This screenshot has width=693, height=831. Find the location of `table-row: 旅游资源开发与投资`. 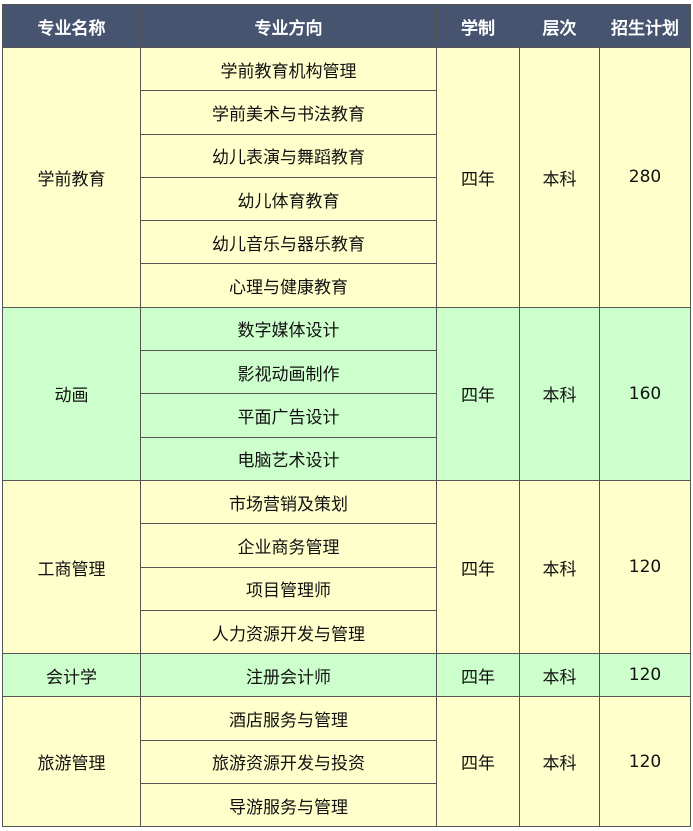

table-row: 旅游资源开发与投资 is located at coordinates (347, 762).